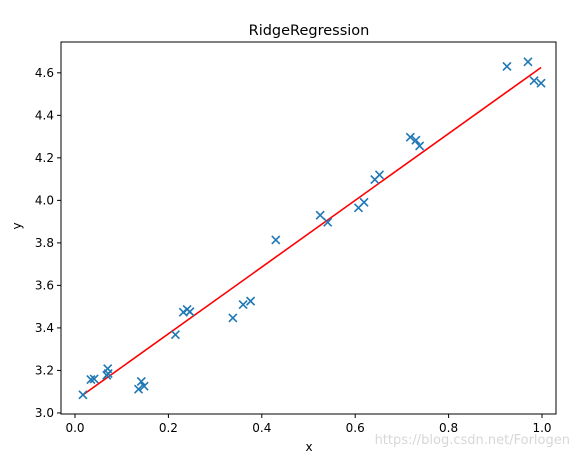  What do you see at coordinates (44, 370) in the screenshot?
I see `y-tick-label: 3.2` at bounding box center [44, 370].